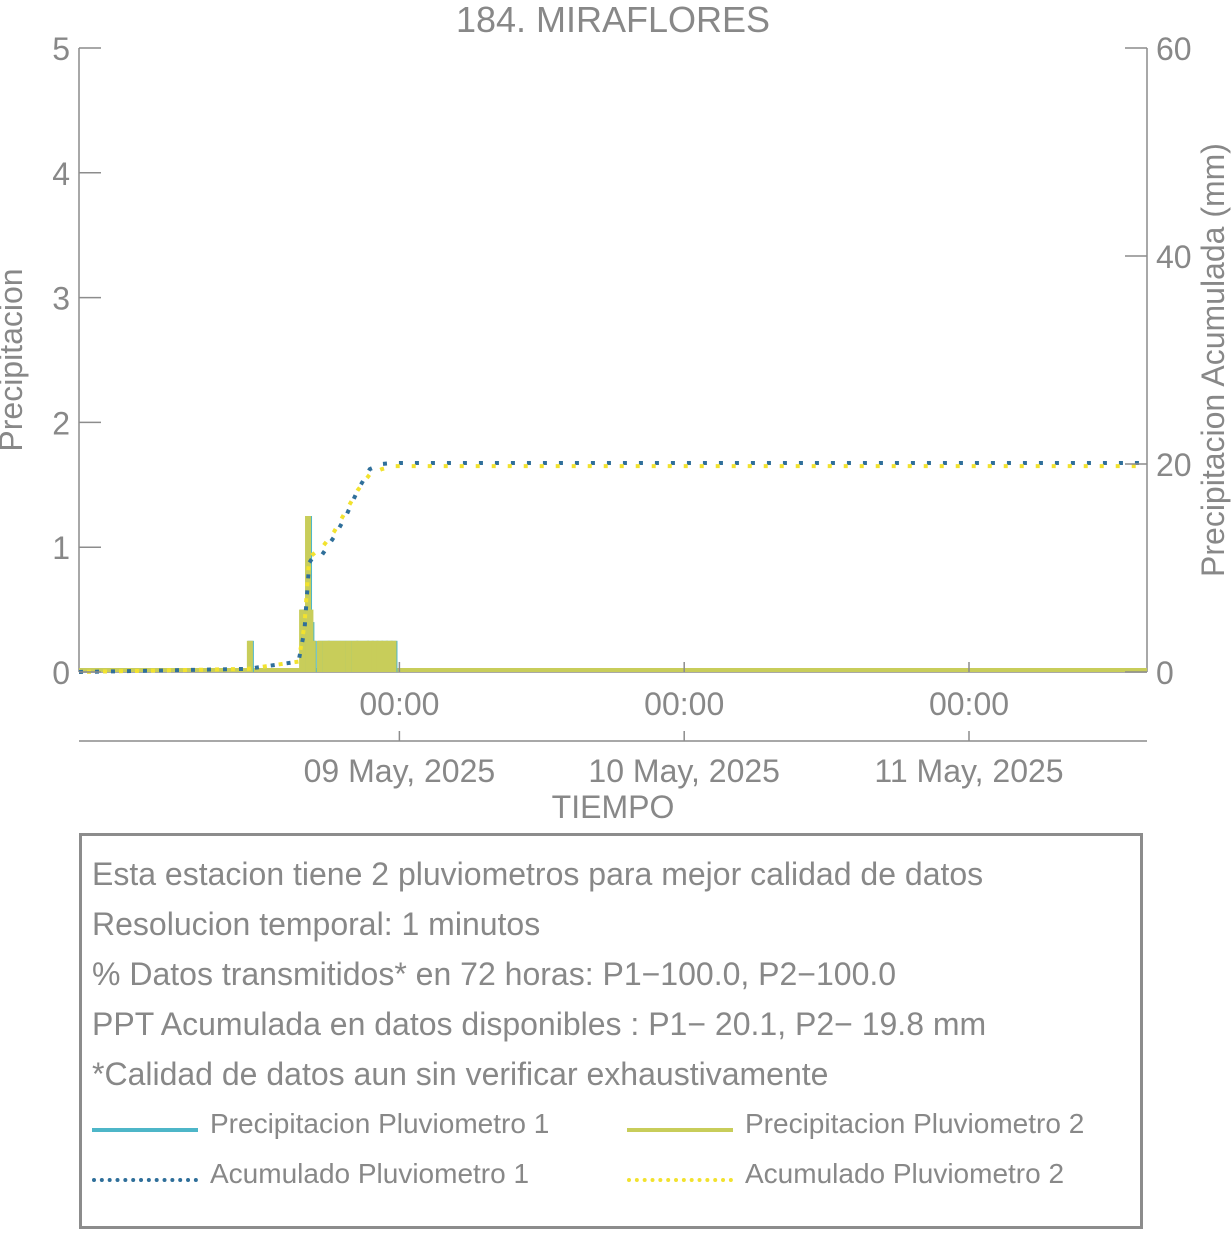 The width and height of the screenshot is (1232, 1236). I want to click on y-left-tick-label: 4, so click(61, 174).